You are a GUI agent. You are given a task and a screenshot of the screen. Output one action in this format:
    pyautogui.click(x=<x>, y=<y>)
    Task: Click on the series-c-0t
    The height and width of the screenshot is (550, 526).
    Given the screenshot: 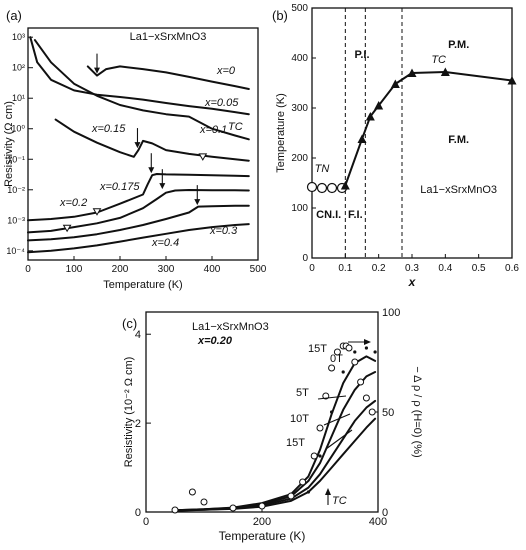 What is the action you would take?
    pyautogui.click(x=275, y=433)
    